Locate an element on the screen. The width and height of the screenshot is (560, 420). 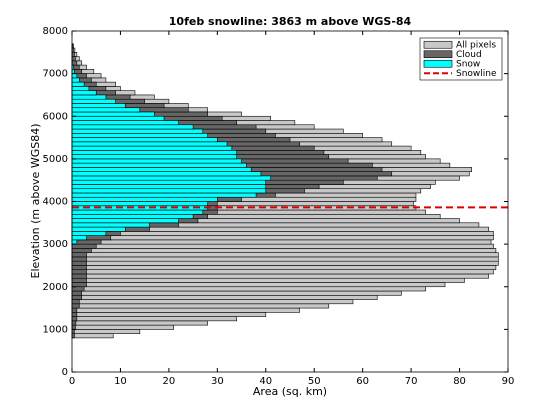
x-tick-label: 50 is located at coordinates (314, 381).